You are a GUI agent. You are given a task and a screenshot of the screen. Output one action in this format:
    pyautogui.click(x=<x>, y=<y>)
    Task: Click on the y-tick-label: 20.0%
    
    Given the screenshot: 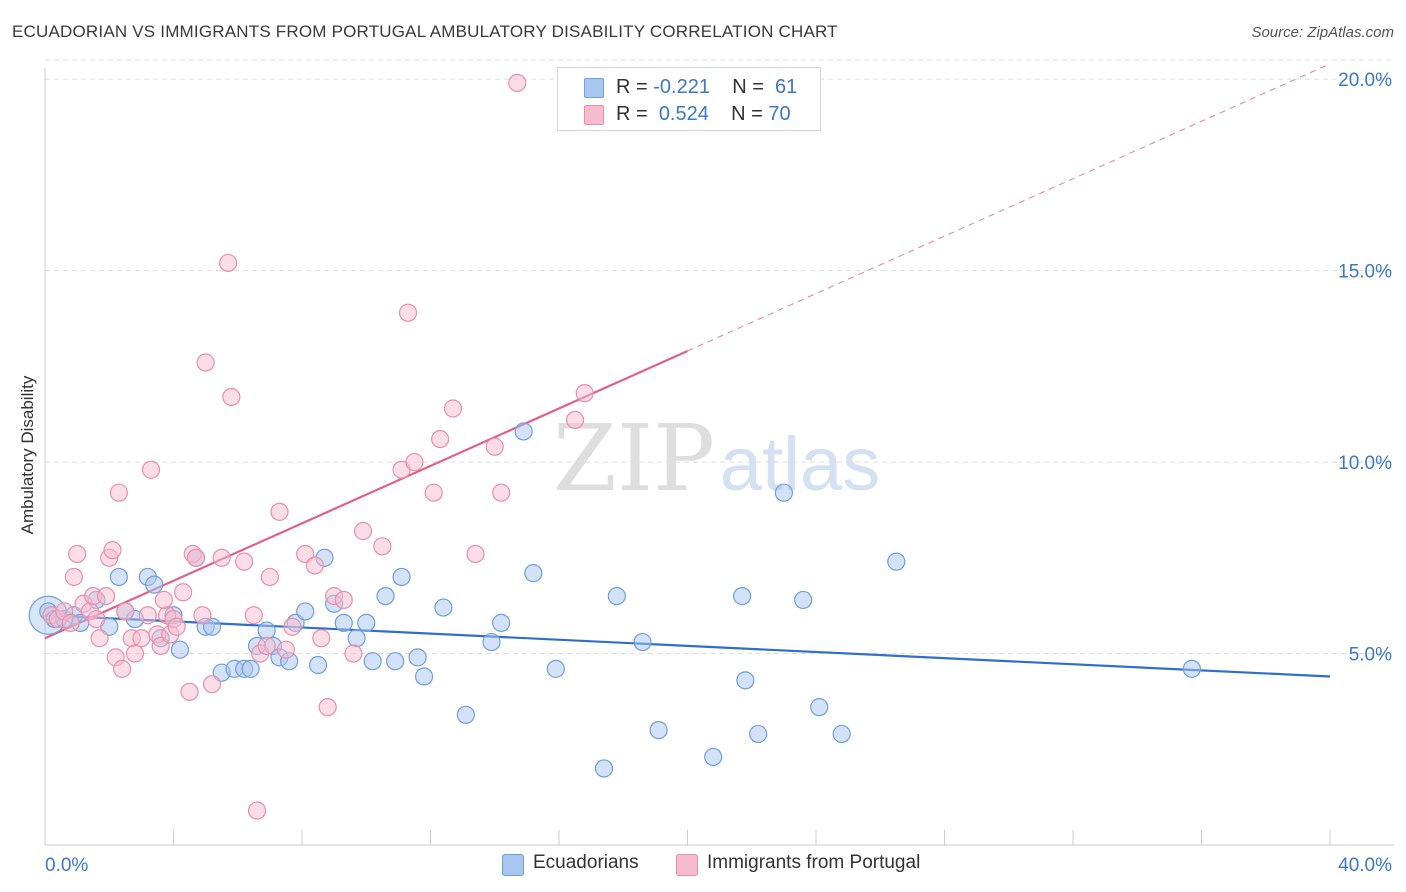 What is the action you would take?
    pyautogui.click(x=1365, y=80)
    